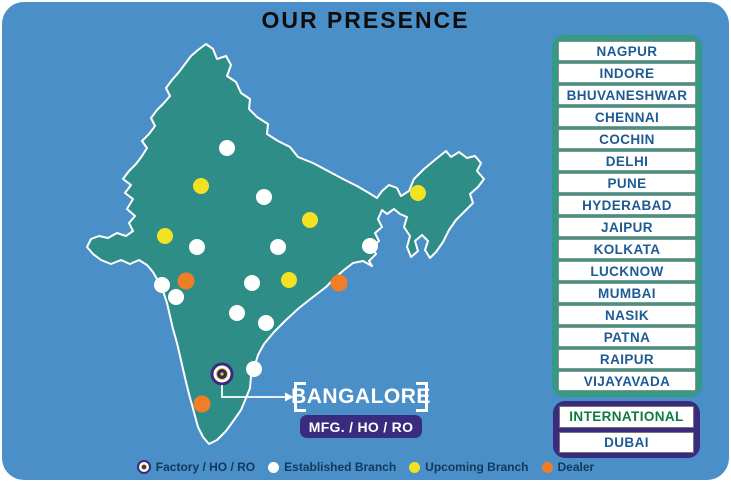  What do you see at coordinates (340, 467) in the screenshot?
I see `legend-label: Established Branch` at bounding box center [340, 467].